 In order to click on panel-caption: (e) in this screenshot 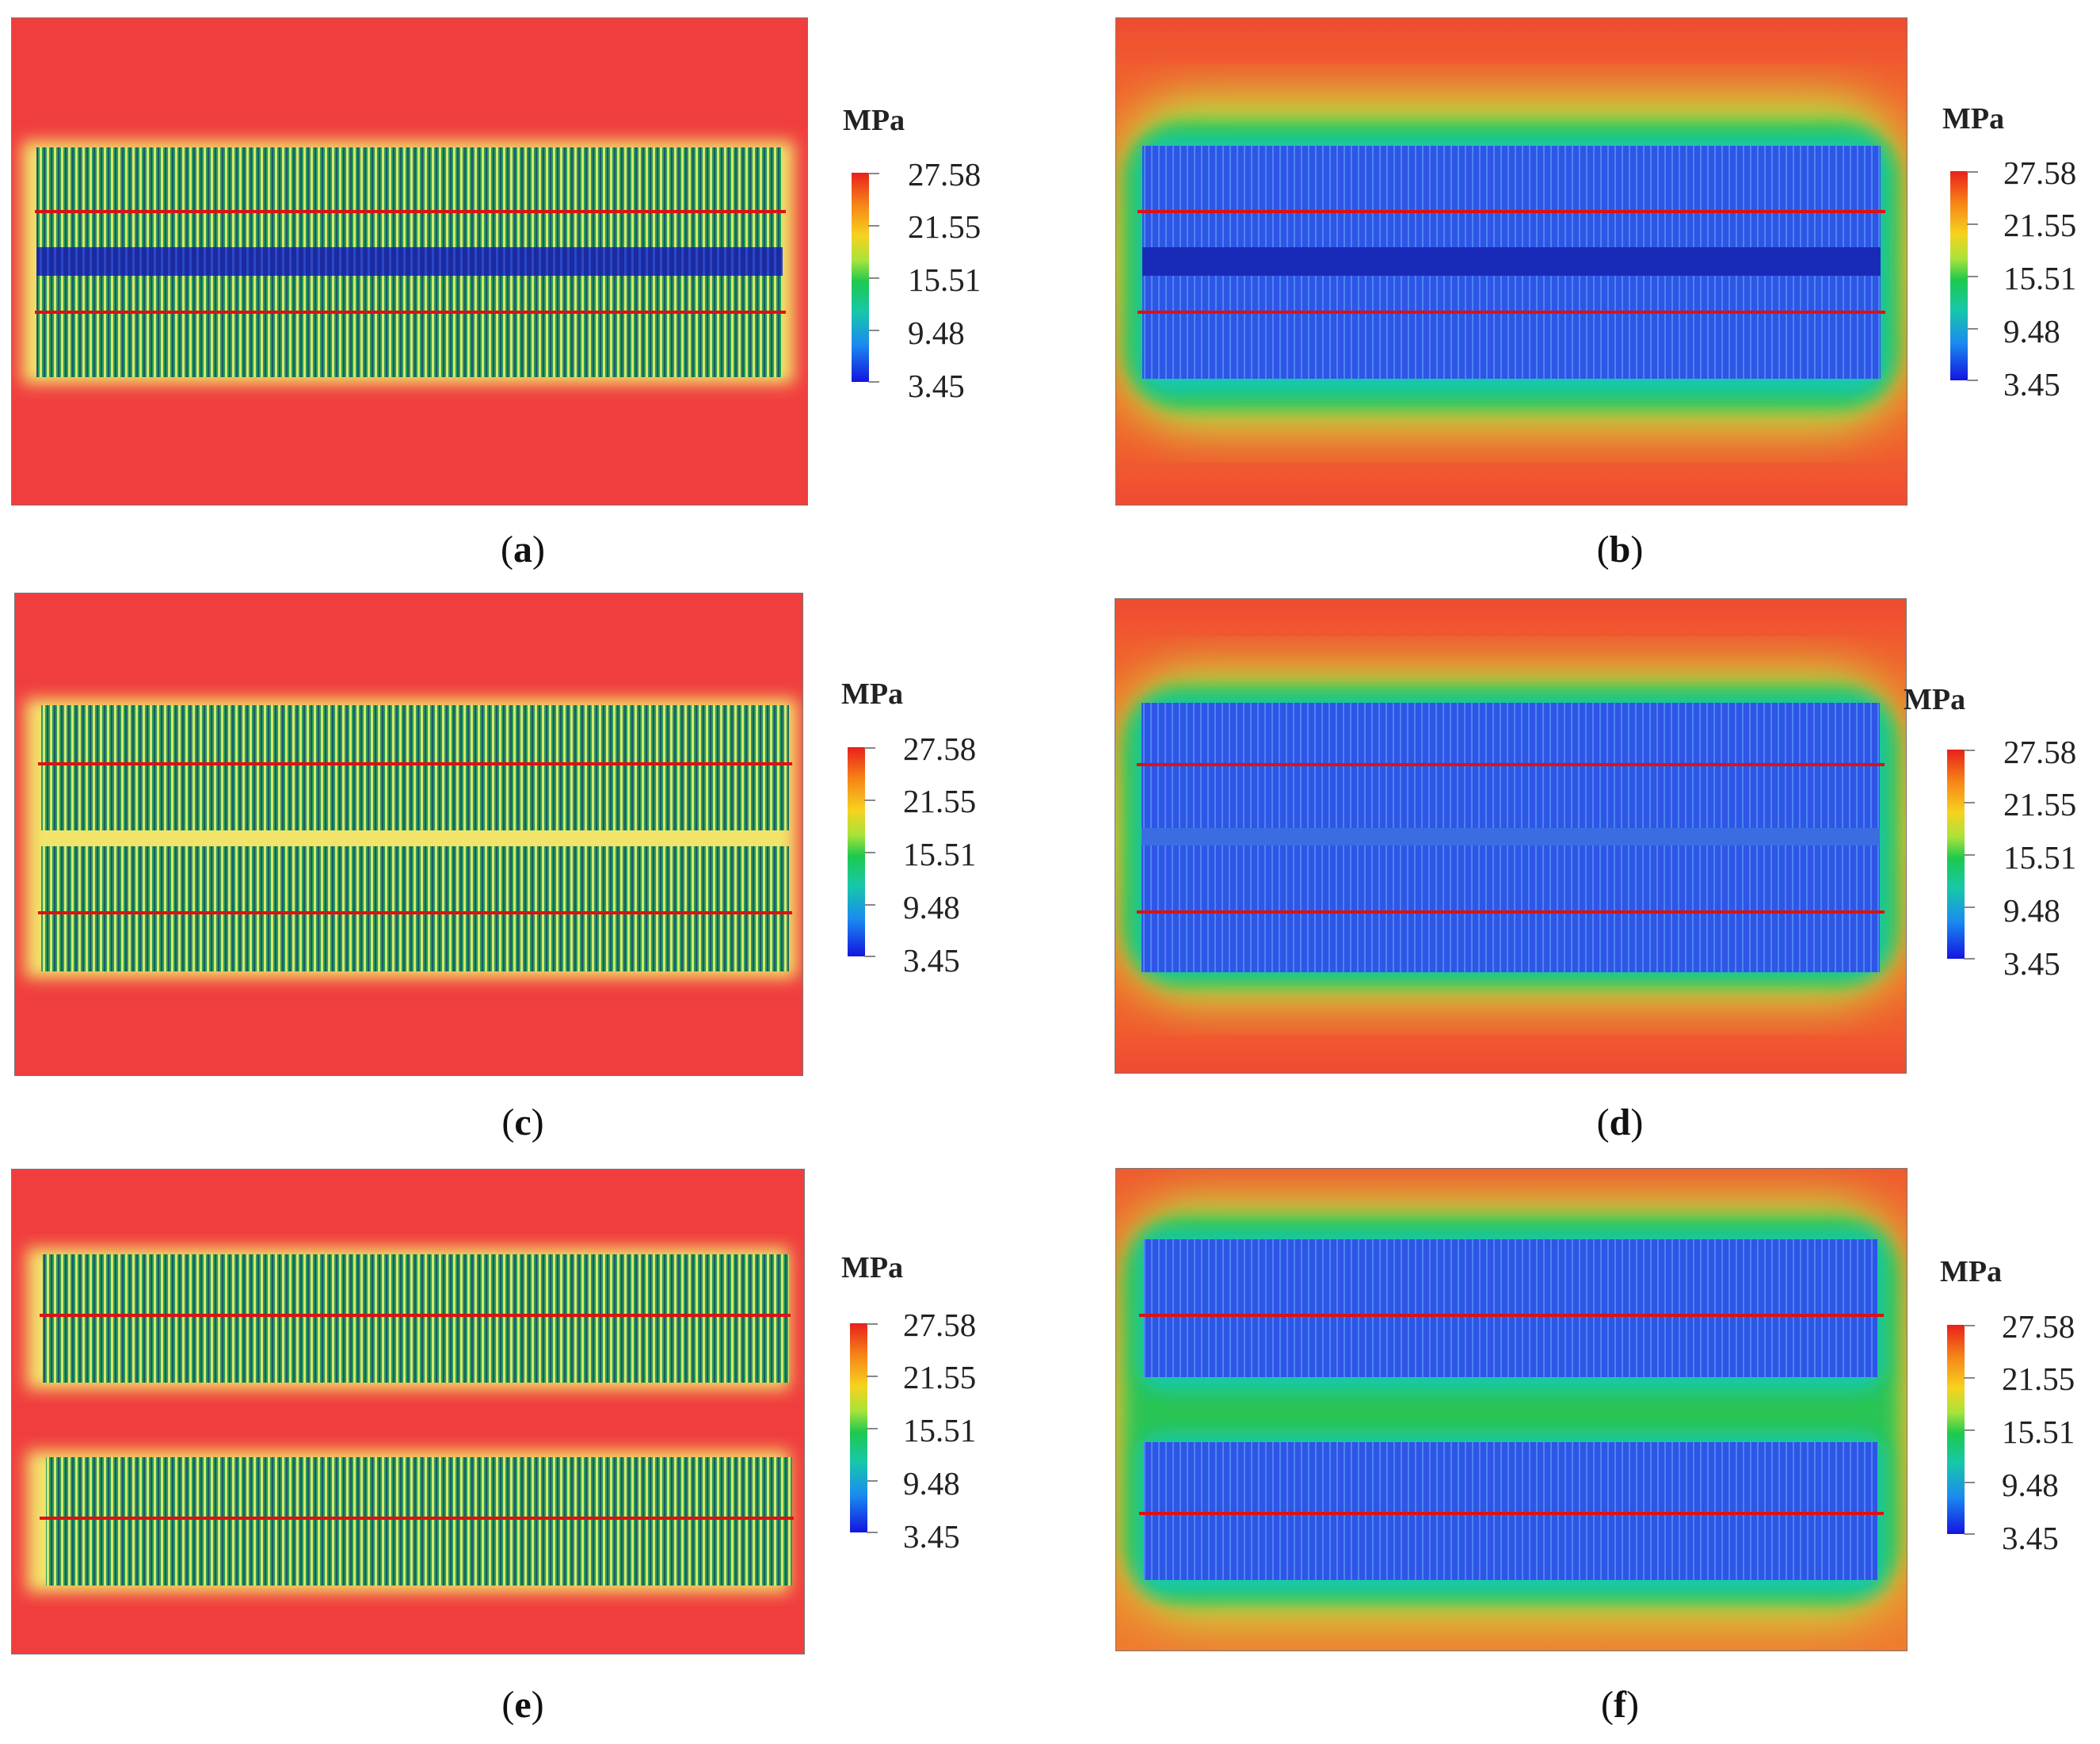, I will do `click(522, 1705)`.